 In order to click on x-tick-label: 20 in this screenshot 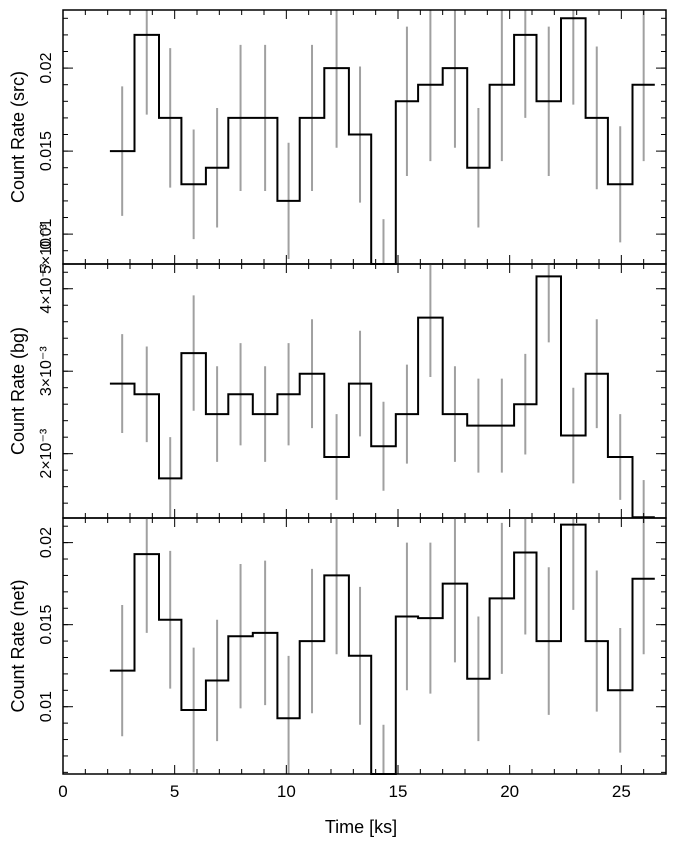, I will do `click(509, 791)`.